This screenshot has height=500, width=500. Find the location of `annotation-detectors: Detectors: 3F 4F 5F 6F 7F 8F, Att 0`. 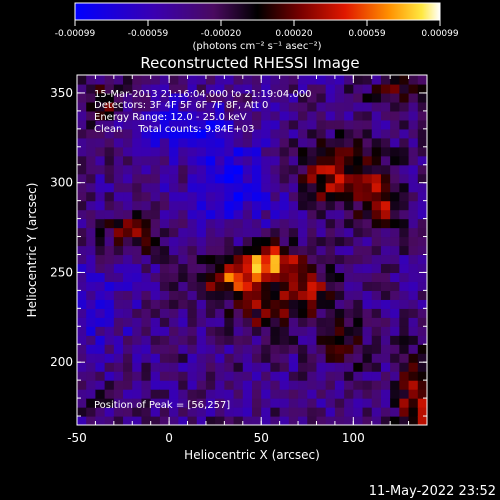

annotation-detectors: Detectors: 3F 4F 5F 6F 7F 8F, Att 0 is located at coordinates (181, 105).